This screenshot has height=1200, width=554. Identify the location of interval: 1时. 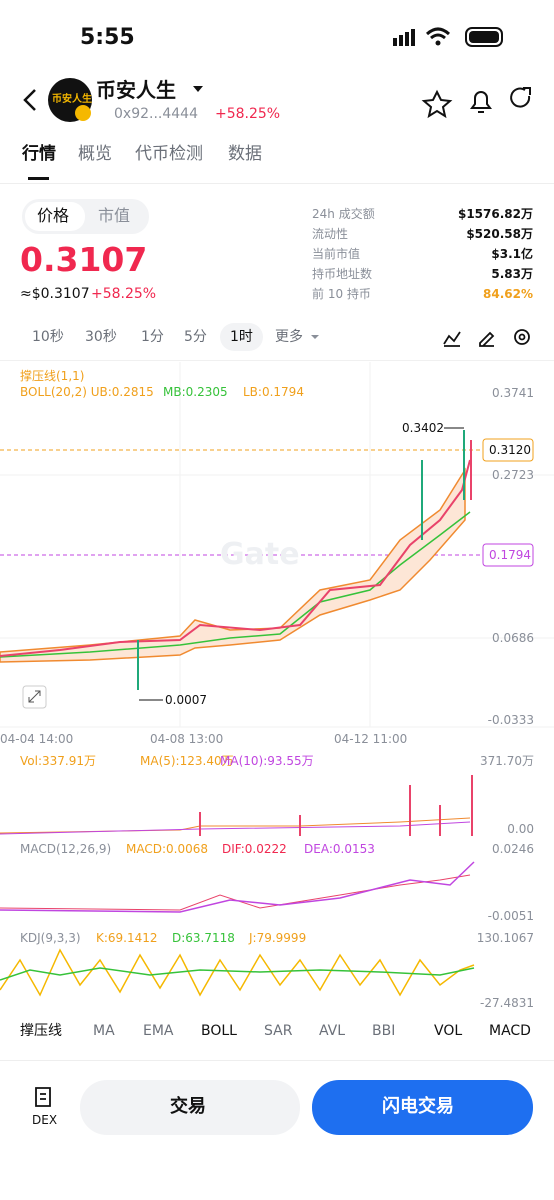
(241, 337).